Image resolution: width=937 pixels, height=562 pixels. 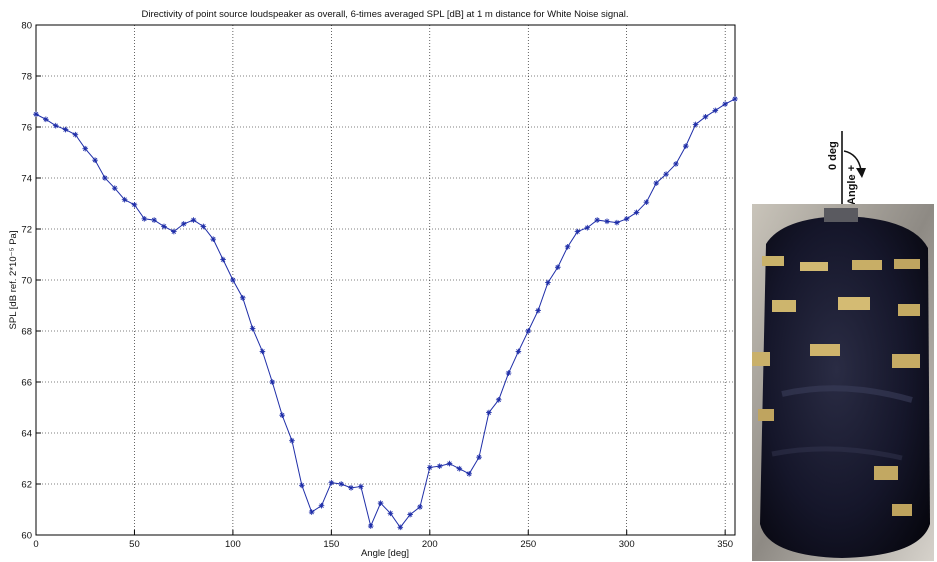 What do you see at coordinates (430, 544) in the screenshot?
I see `x-tick-label: 200` at bounding box center [430, 544].